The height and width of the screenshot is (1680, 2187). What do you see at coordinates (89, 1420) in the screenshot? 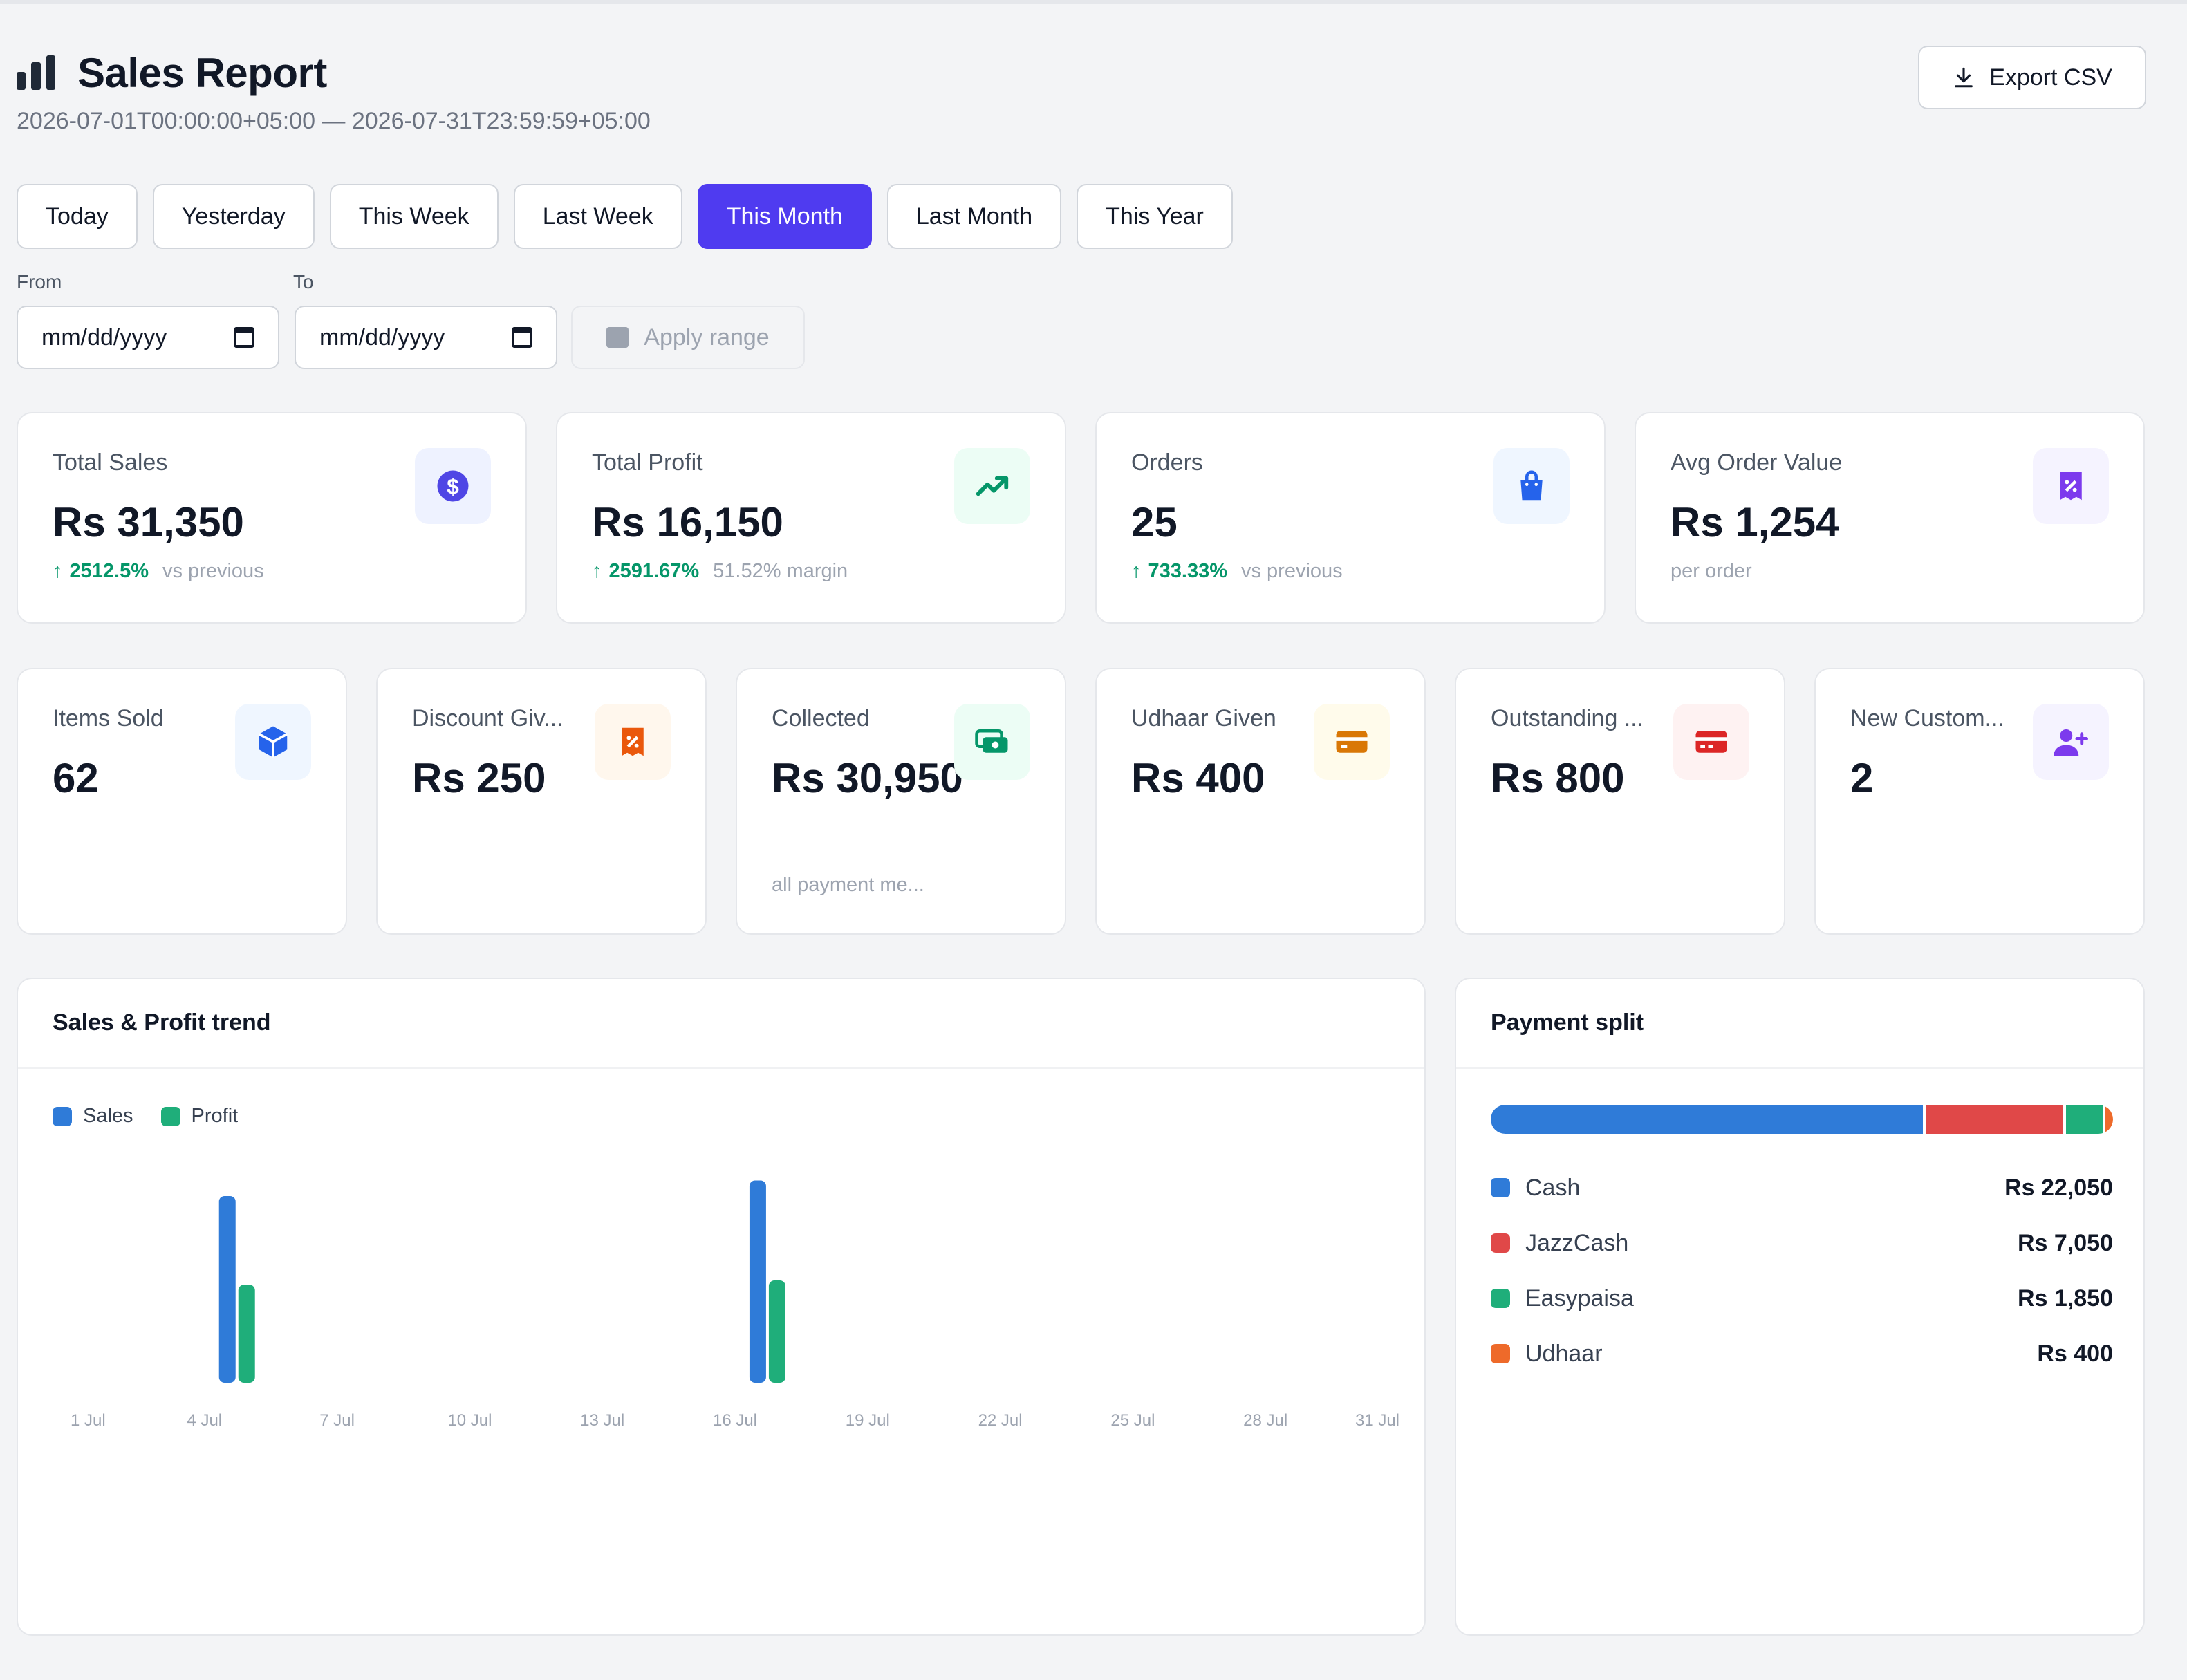
I see `x-tick-label: 1 Jul` at bounding box center [89, 1420].